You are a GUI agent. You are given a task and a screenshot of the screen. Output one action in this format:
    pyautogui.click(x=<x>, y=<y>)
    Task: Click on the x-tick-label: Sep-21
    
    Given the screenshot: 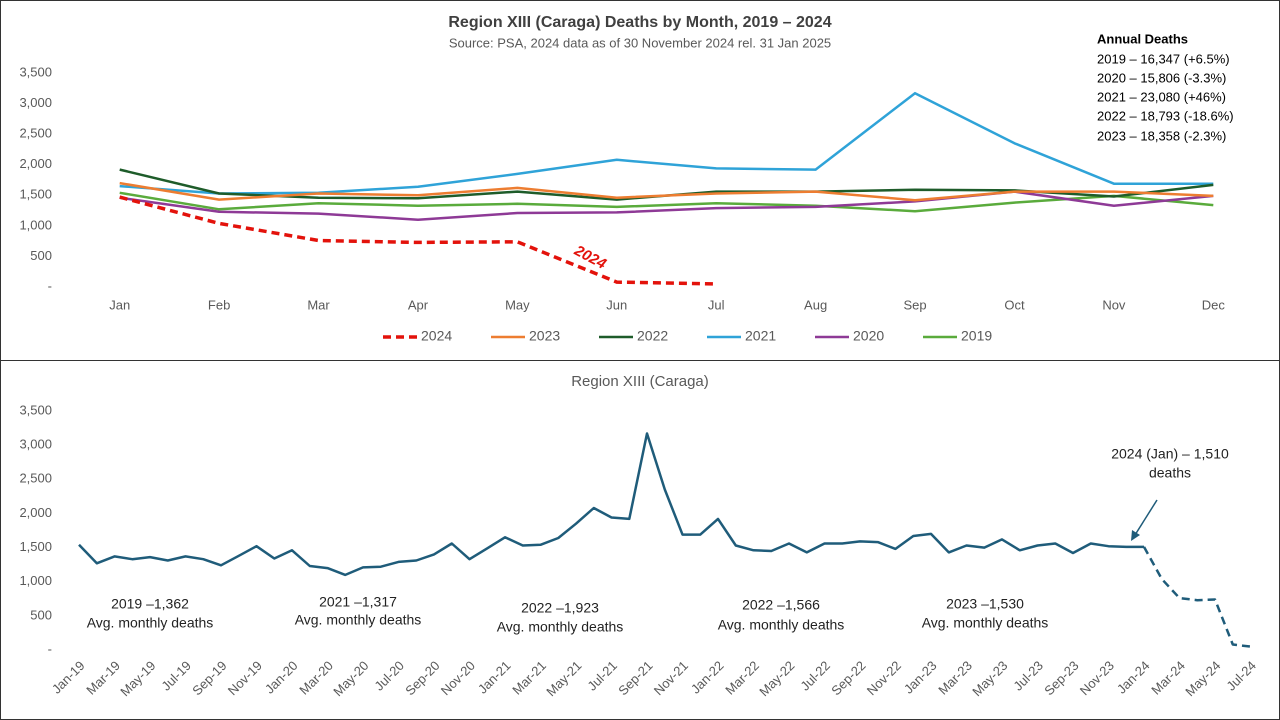 What is the action you would take?
    pyautogui.click(x=635, y=678)
    